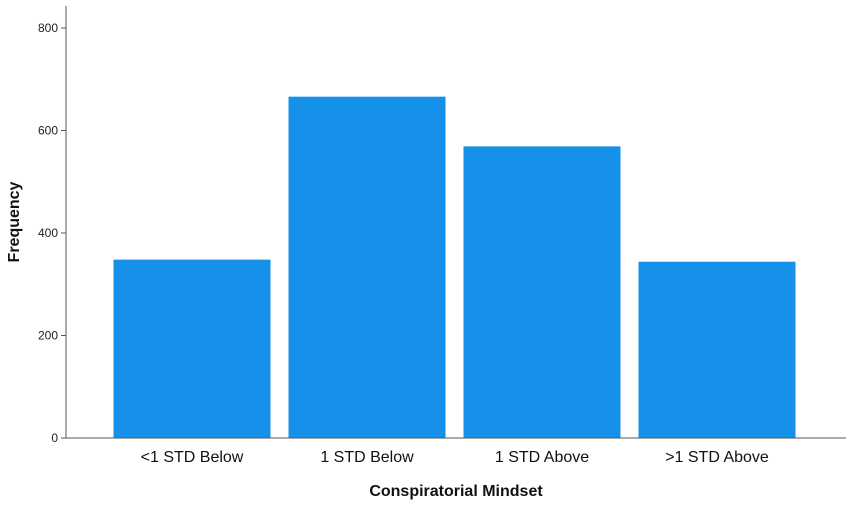 This screenshot has height=506, width=851. I want to click on y-axis-ticks: 0 200 400 600 800, so click(52, 233).